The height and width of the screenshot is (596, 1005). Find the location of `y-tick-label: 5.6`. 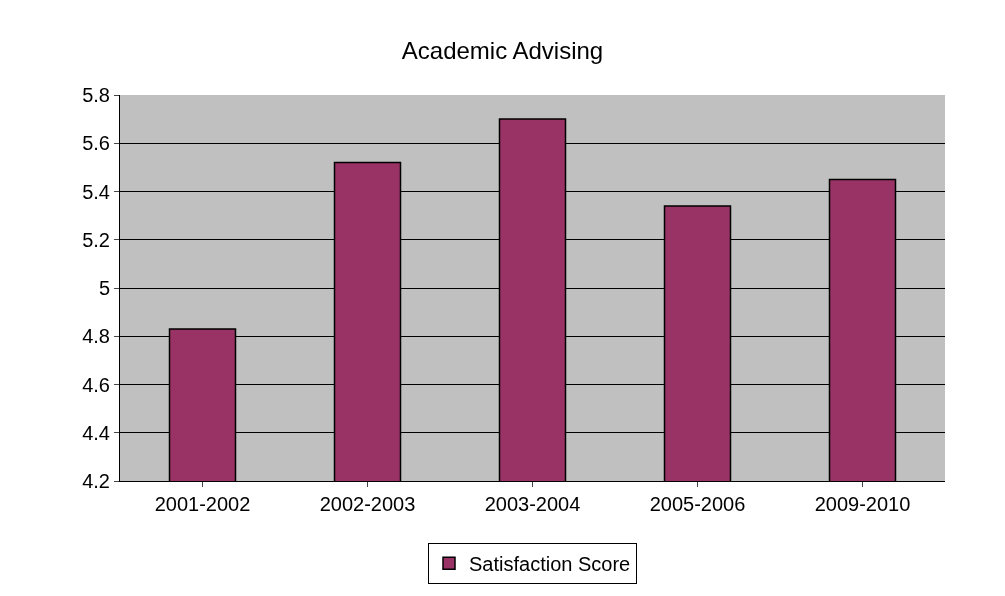

y-tick-label: 5.6 is located at coordinates (96, 143).